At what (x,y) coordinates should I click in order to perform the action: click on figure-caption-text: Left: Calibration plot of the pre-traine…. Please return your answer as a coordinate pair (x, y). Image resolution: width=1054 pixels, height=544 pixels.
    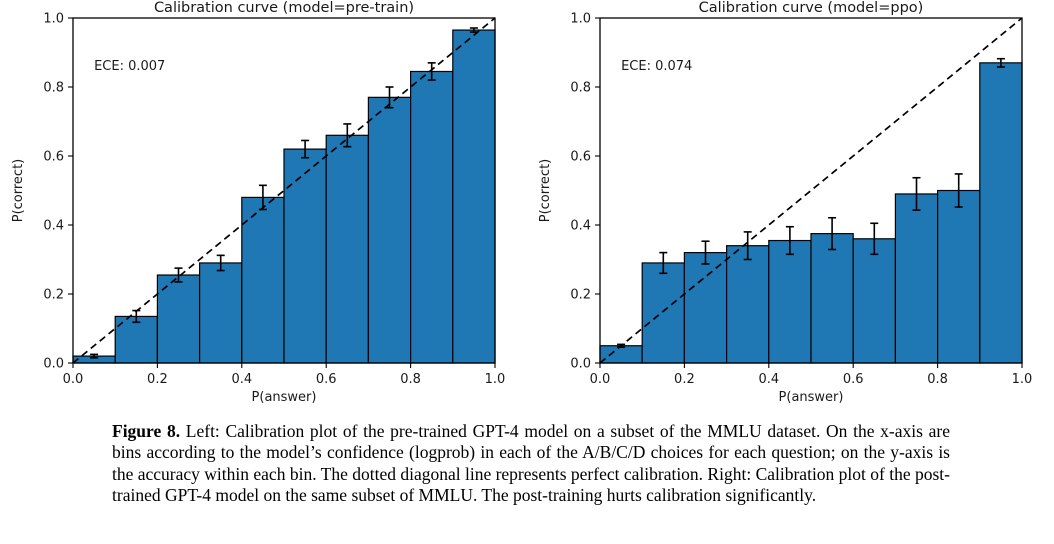
    Looking at the image, I should click on (531, 463).